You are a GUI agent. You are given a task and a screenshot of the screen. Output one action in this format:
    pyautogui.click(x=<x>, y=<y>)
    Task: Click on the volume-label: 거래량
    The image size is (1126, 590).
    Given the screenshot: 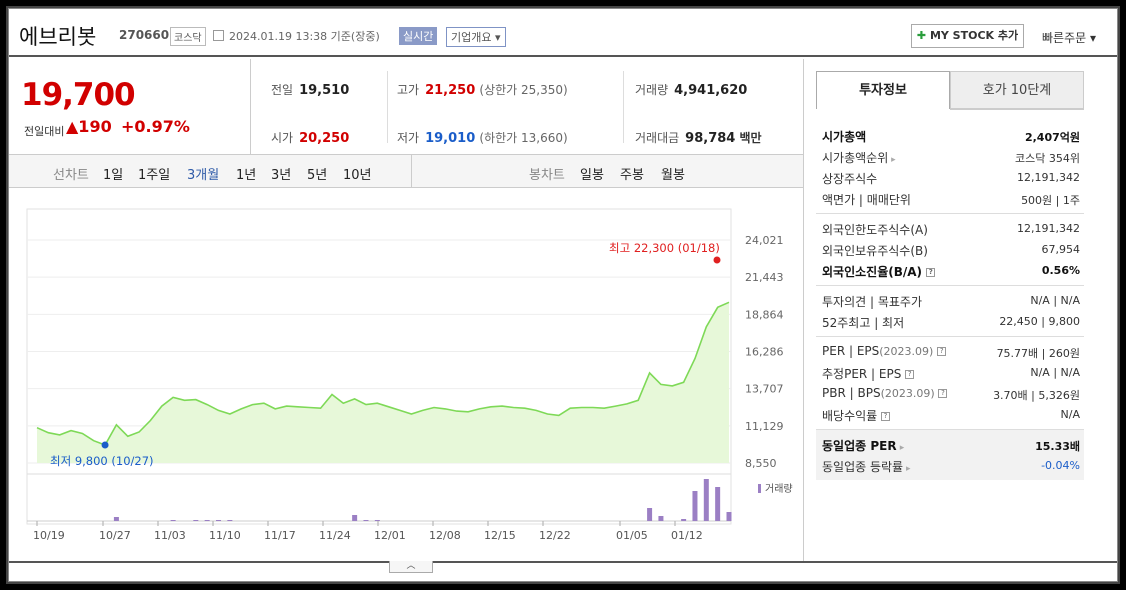 What is the action you would take?
    pyautogui.click(x=652, y=90)
    